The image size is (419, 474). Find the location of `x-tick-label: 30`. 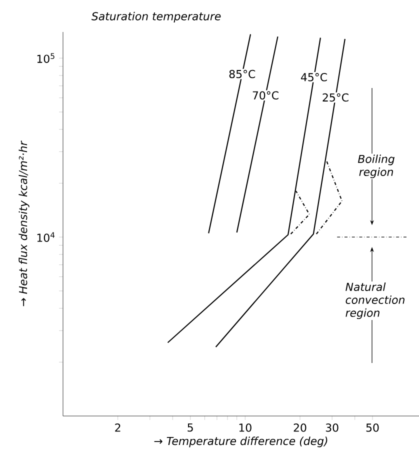

x-tick-label: 30 is located at coordinates (332, 428).